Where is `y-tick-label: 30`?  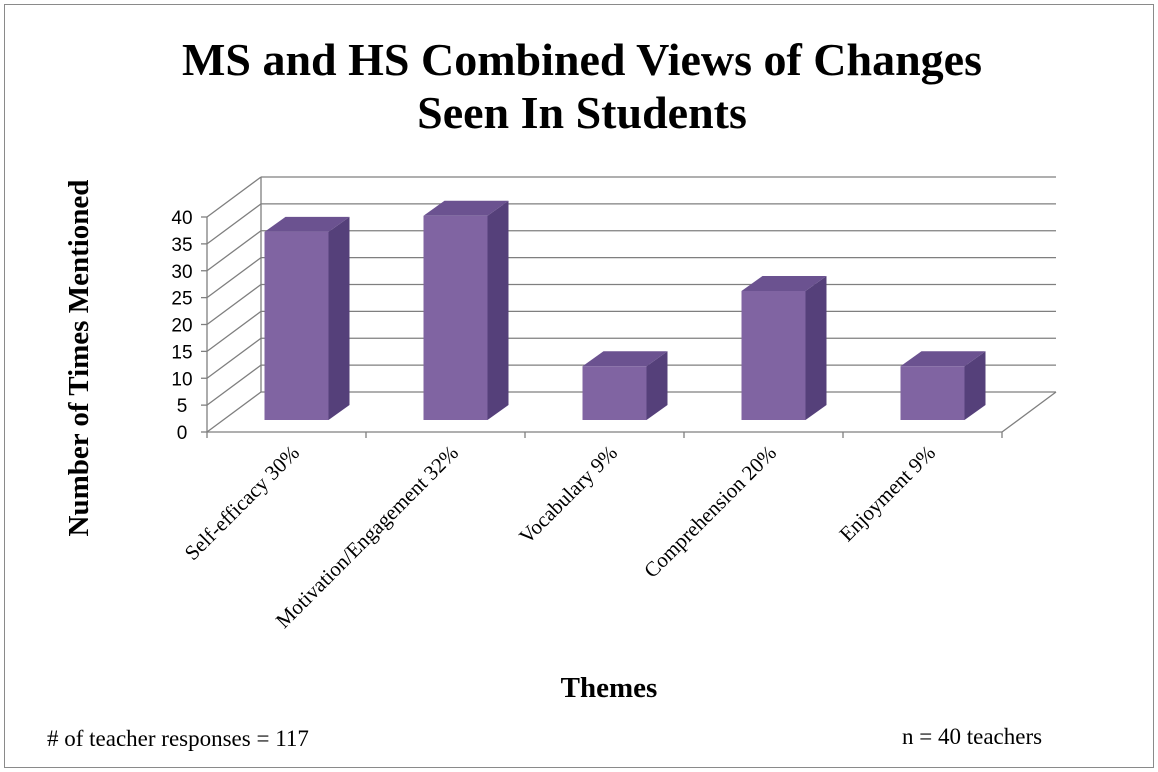
y-tick-label: 30 is located at coordinates (181, 272).